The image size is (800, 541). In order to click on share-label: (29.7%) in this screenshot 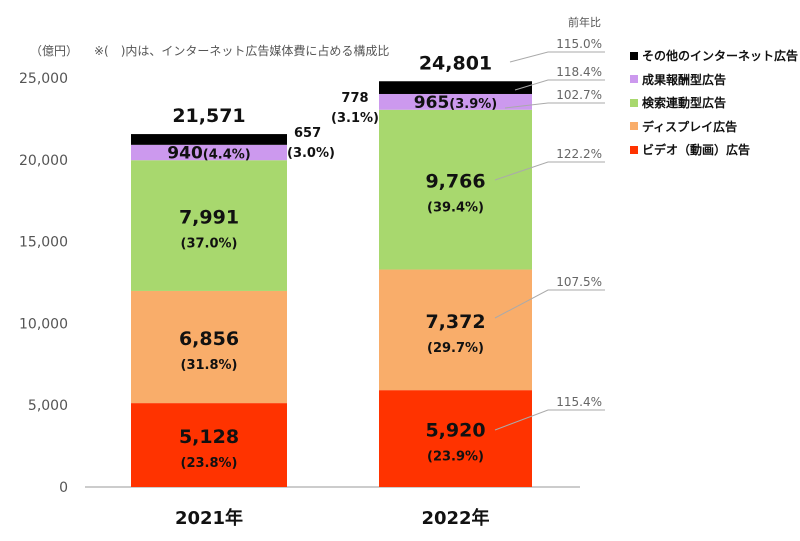, I will do `click(455, 348)`.